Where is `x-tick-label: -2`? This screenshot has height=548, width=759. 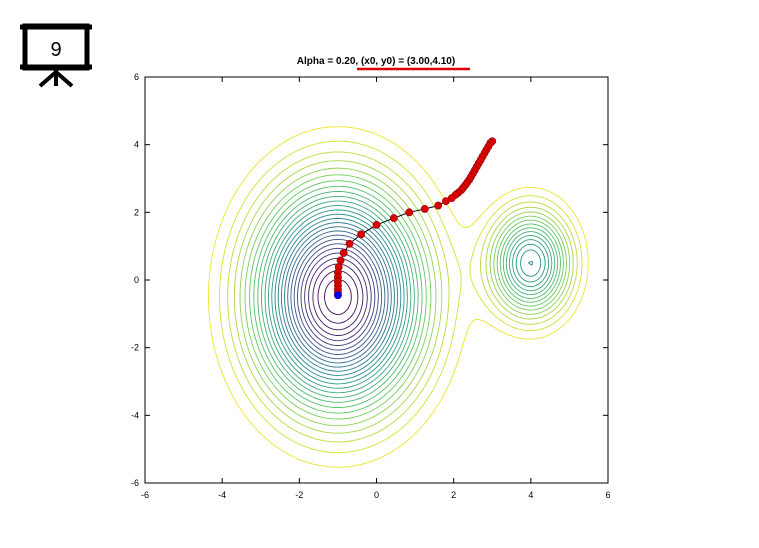 x-tick-label: -2 is located at coordinates (299, 495).